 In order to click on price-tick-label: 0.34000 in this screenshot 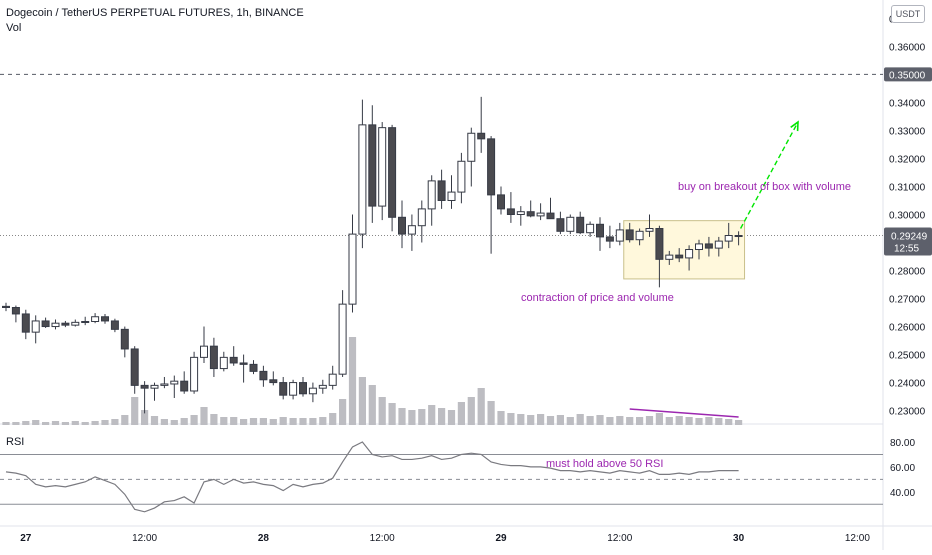, I will do `click(907, 103)`.